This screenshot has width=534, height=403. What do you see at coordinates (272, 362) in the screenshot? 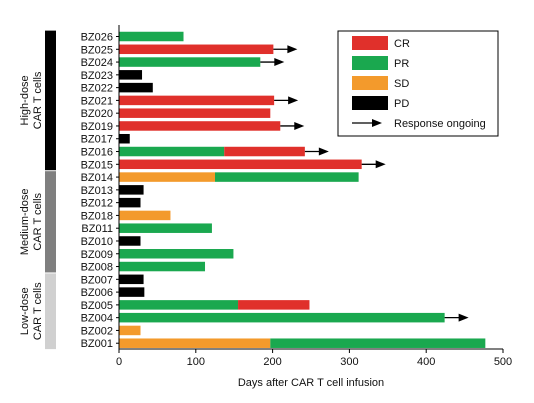
I see `x-tick-label: 200` at bounding box center [272, 362].